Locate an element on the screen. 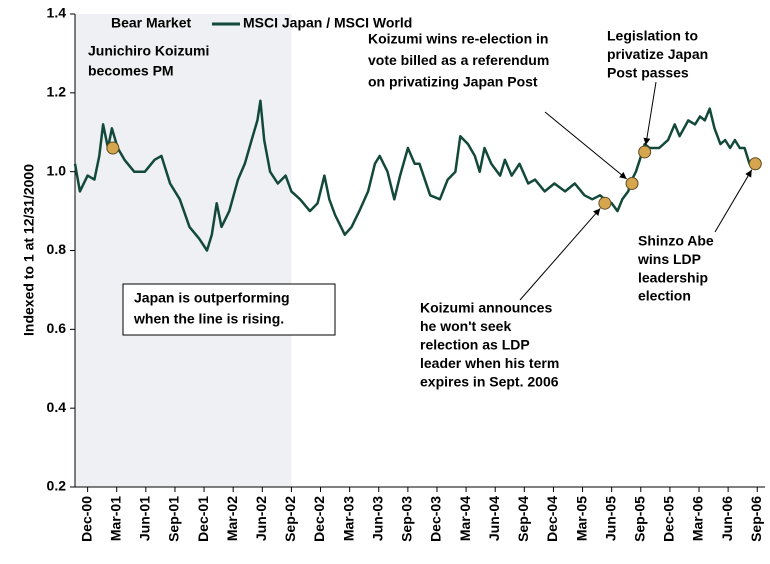 This screenshot has width=770, height=564. x-tick-label: Jun-03 is located at coordinates (377, 518).